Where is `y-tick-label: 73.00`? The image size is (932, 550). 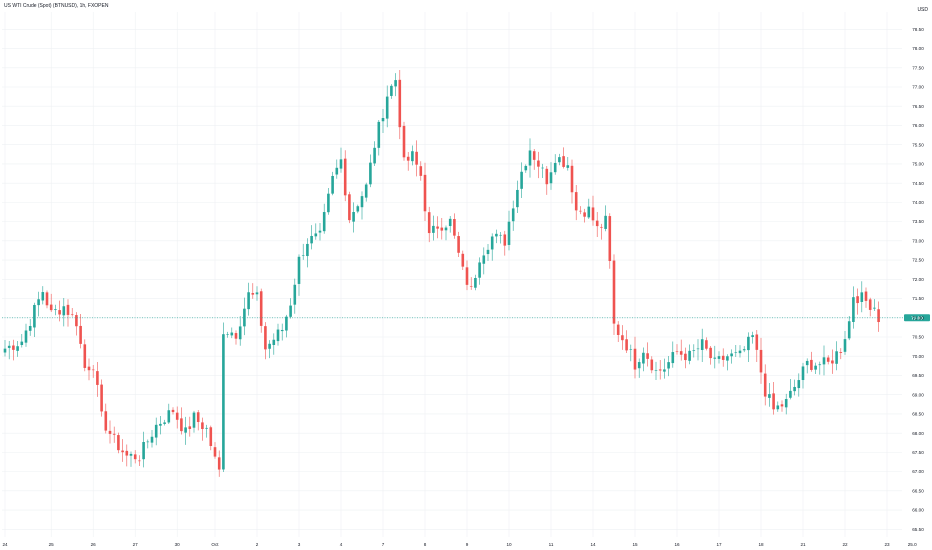
y-tick-label: 73.00 is located at coordinates (918, 240).